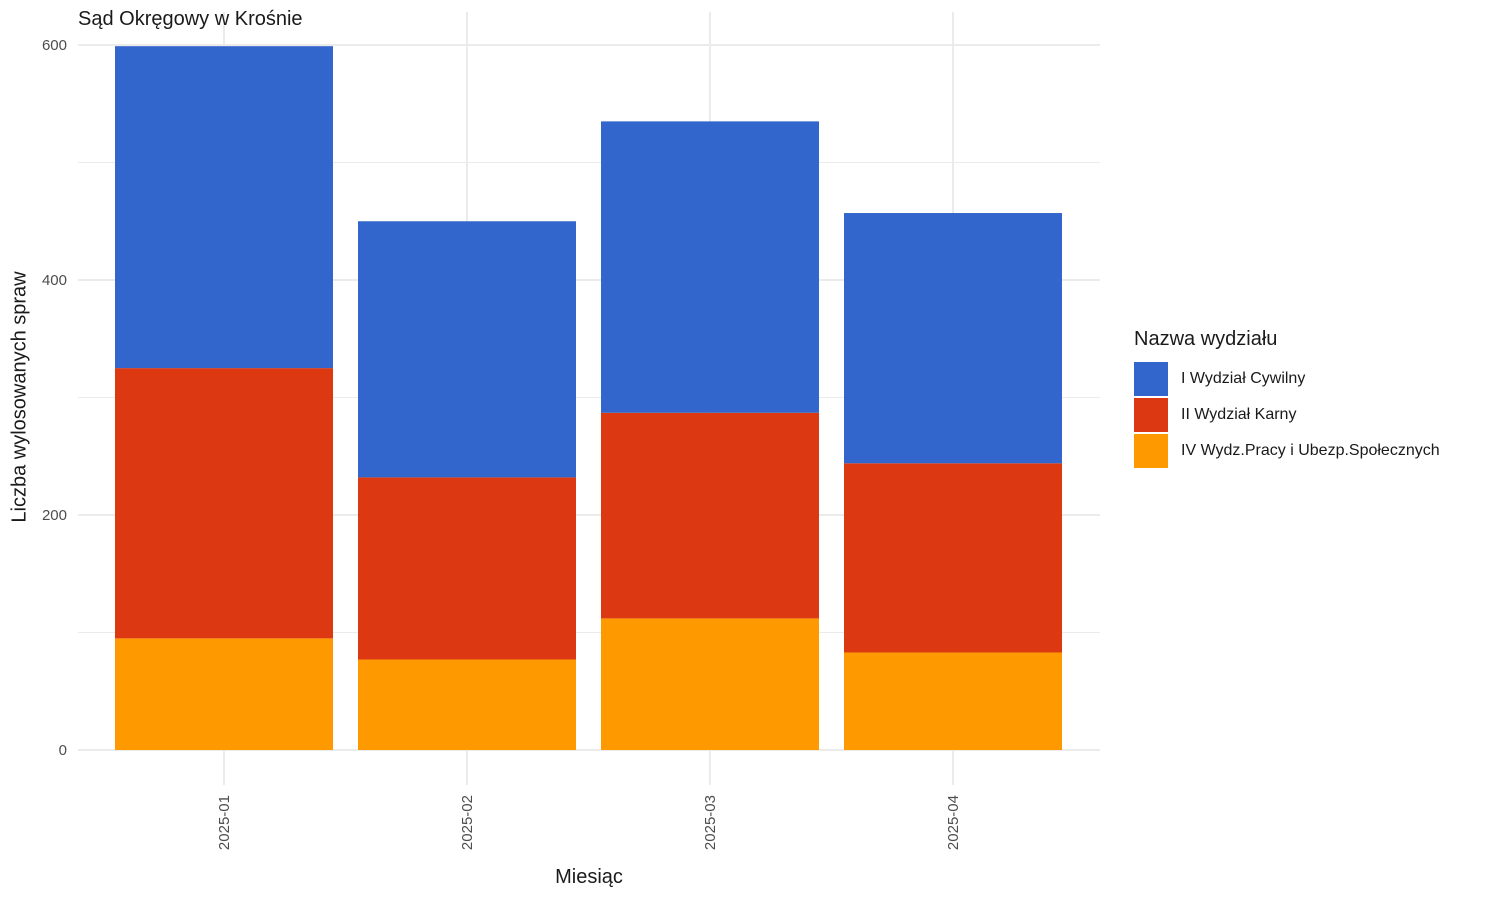 The image size is (1500, 905). I want to click on legend-label-pracy: IV Wydz.Pracy i Ubezp.Społecznych, so click(1310, 450).